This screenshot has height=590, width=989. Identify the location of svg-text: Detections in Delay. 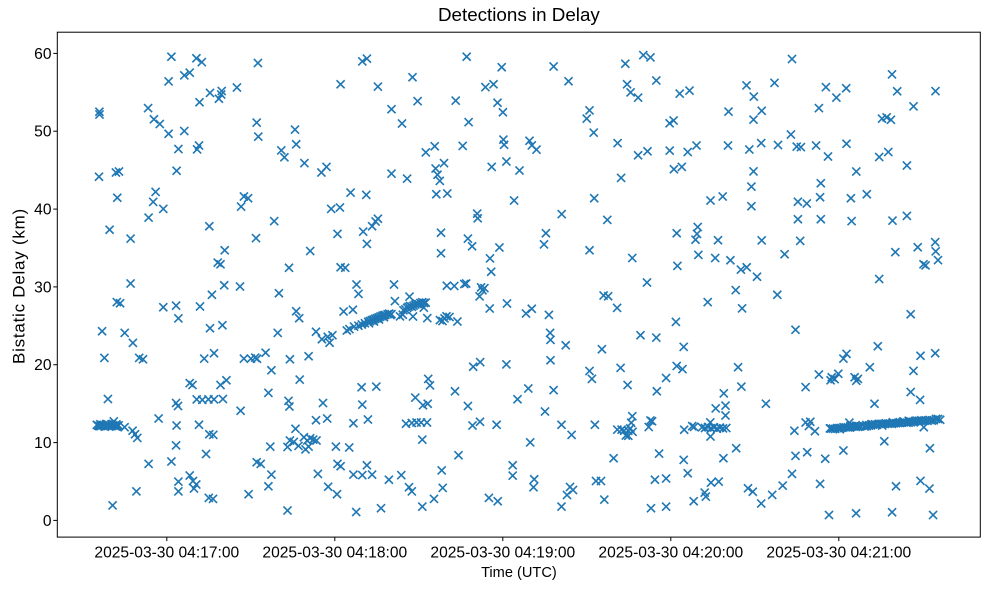
(519, 14).